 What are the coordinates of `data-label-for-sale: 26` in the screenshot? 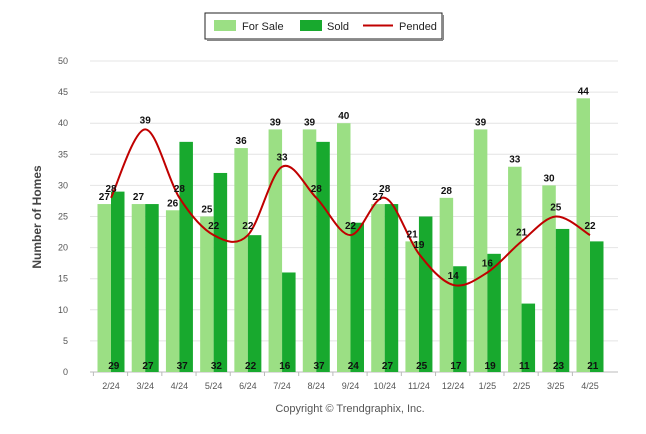 It's located at (173, 203).